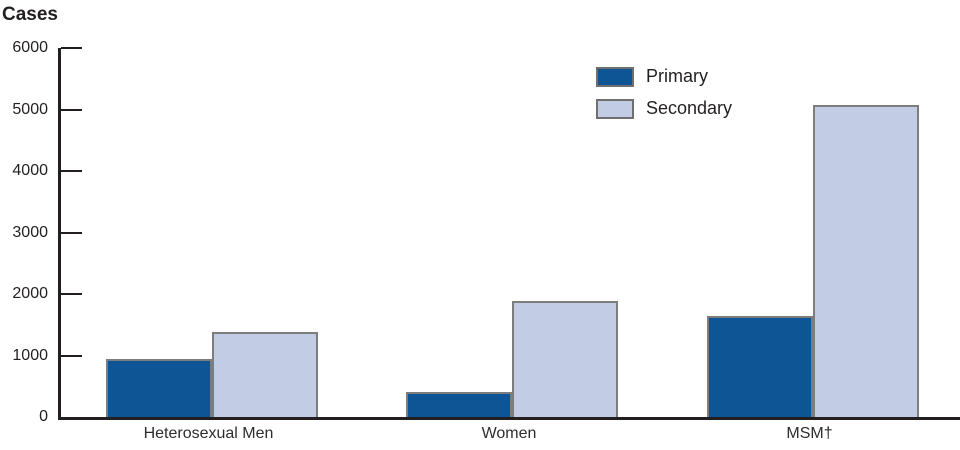 The height and width of the screenshot is (450, 960). What do you see at coordinates (809, 433) in the screenshot?
I see `x-axis-category-label-2: MSM†` at bounding box center [809, 433].